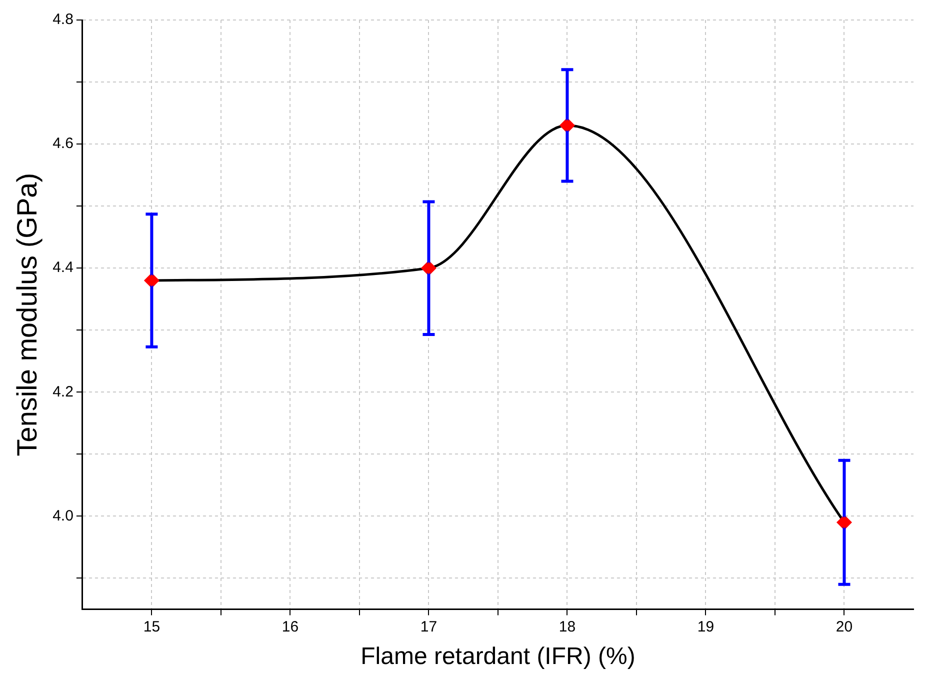  What do you see at coordinates (498, 656) in the screenshot?
I see `x-axis-title: Flame retardant (IFR) (%)` at bounding box center [498, 656].